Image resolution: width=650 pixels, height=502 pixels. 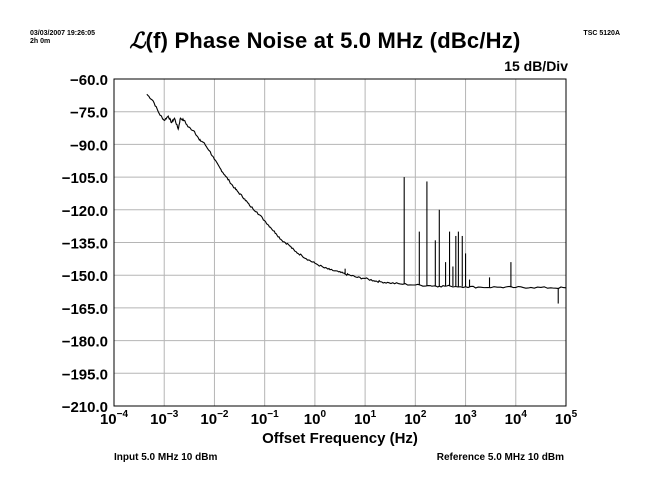 I want to click on y-tick-label: −135.0, so click(x=85, y=244).